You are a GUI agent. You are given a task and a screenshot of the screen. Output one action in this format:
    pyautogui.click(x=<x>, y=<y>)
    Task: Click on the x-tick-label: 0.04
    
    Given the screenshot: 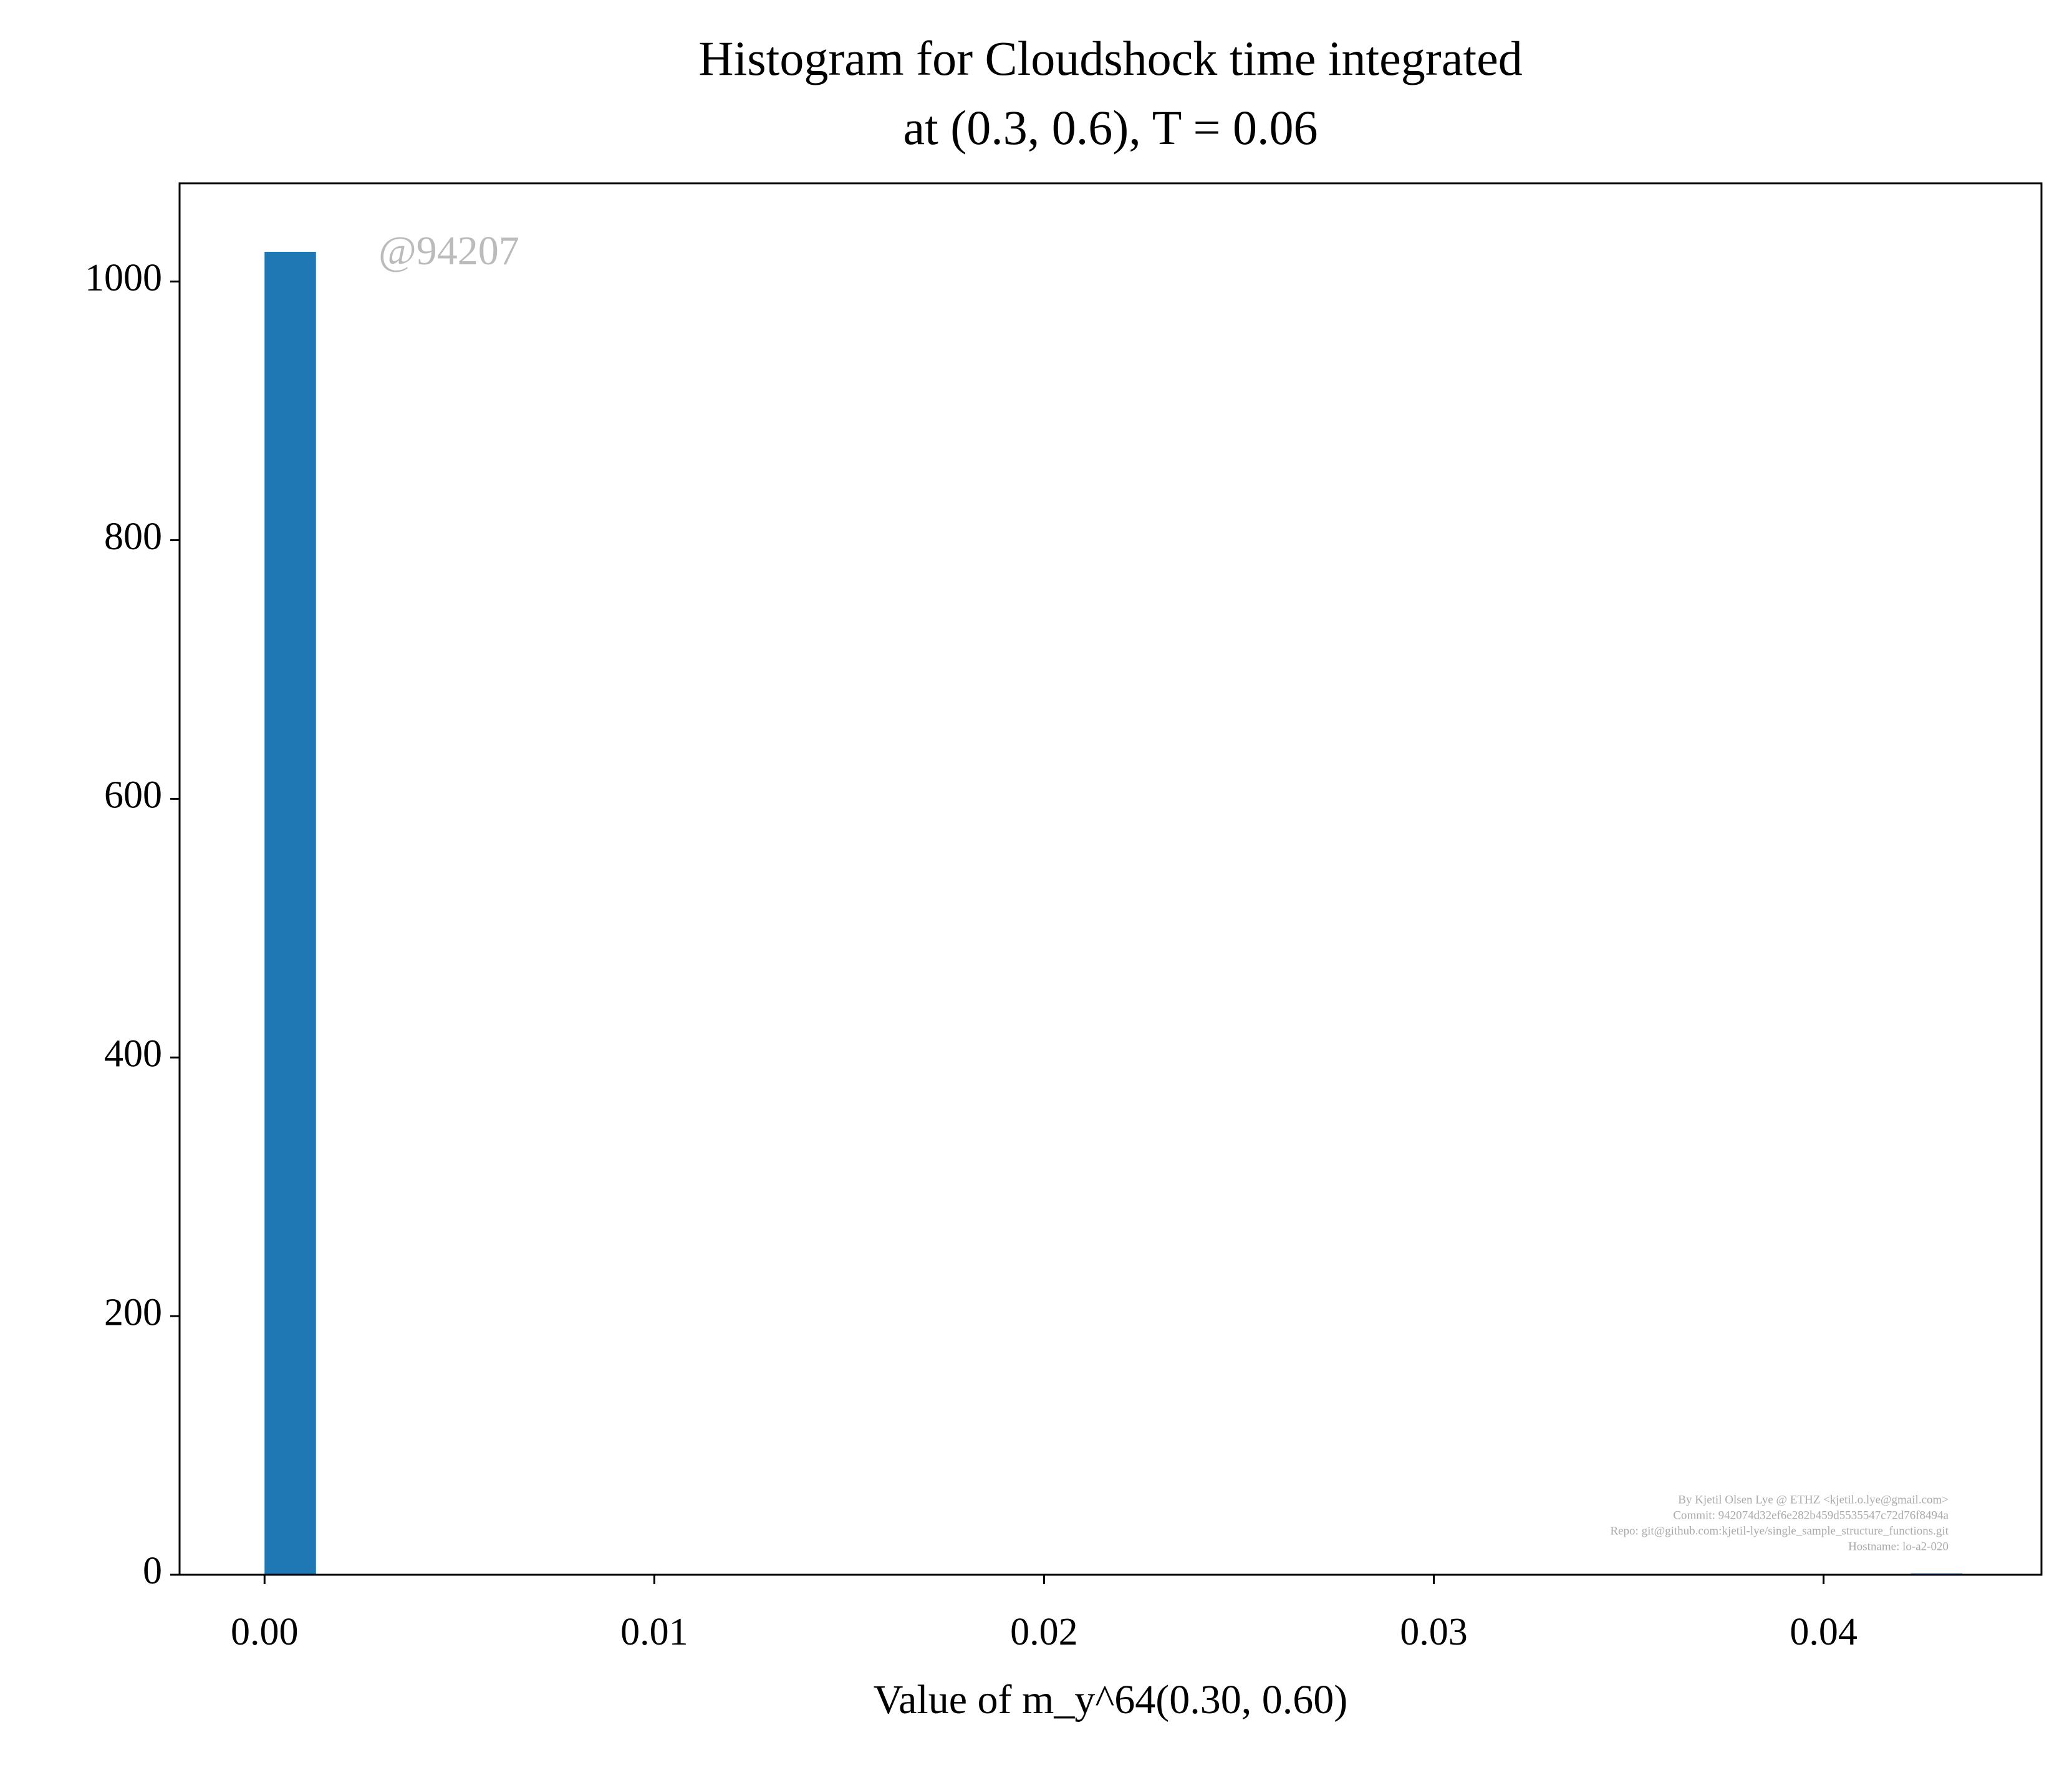 What is the action you would take?
    pyautogui.click(x=1824, y=1632)
    